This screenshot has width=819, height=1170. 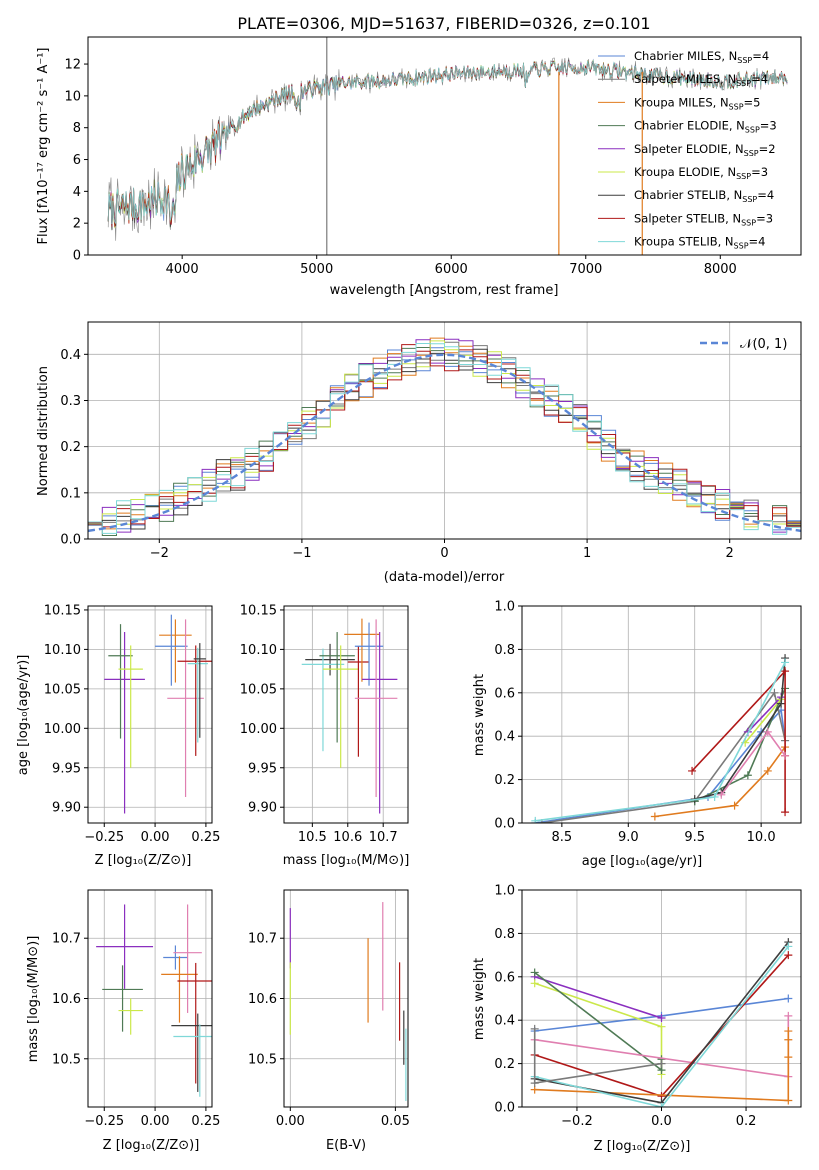 What do you see at coordinates (349, 716) in the screenshot?
I see `massage-points` at bounding box center [349, 716].